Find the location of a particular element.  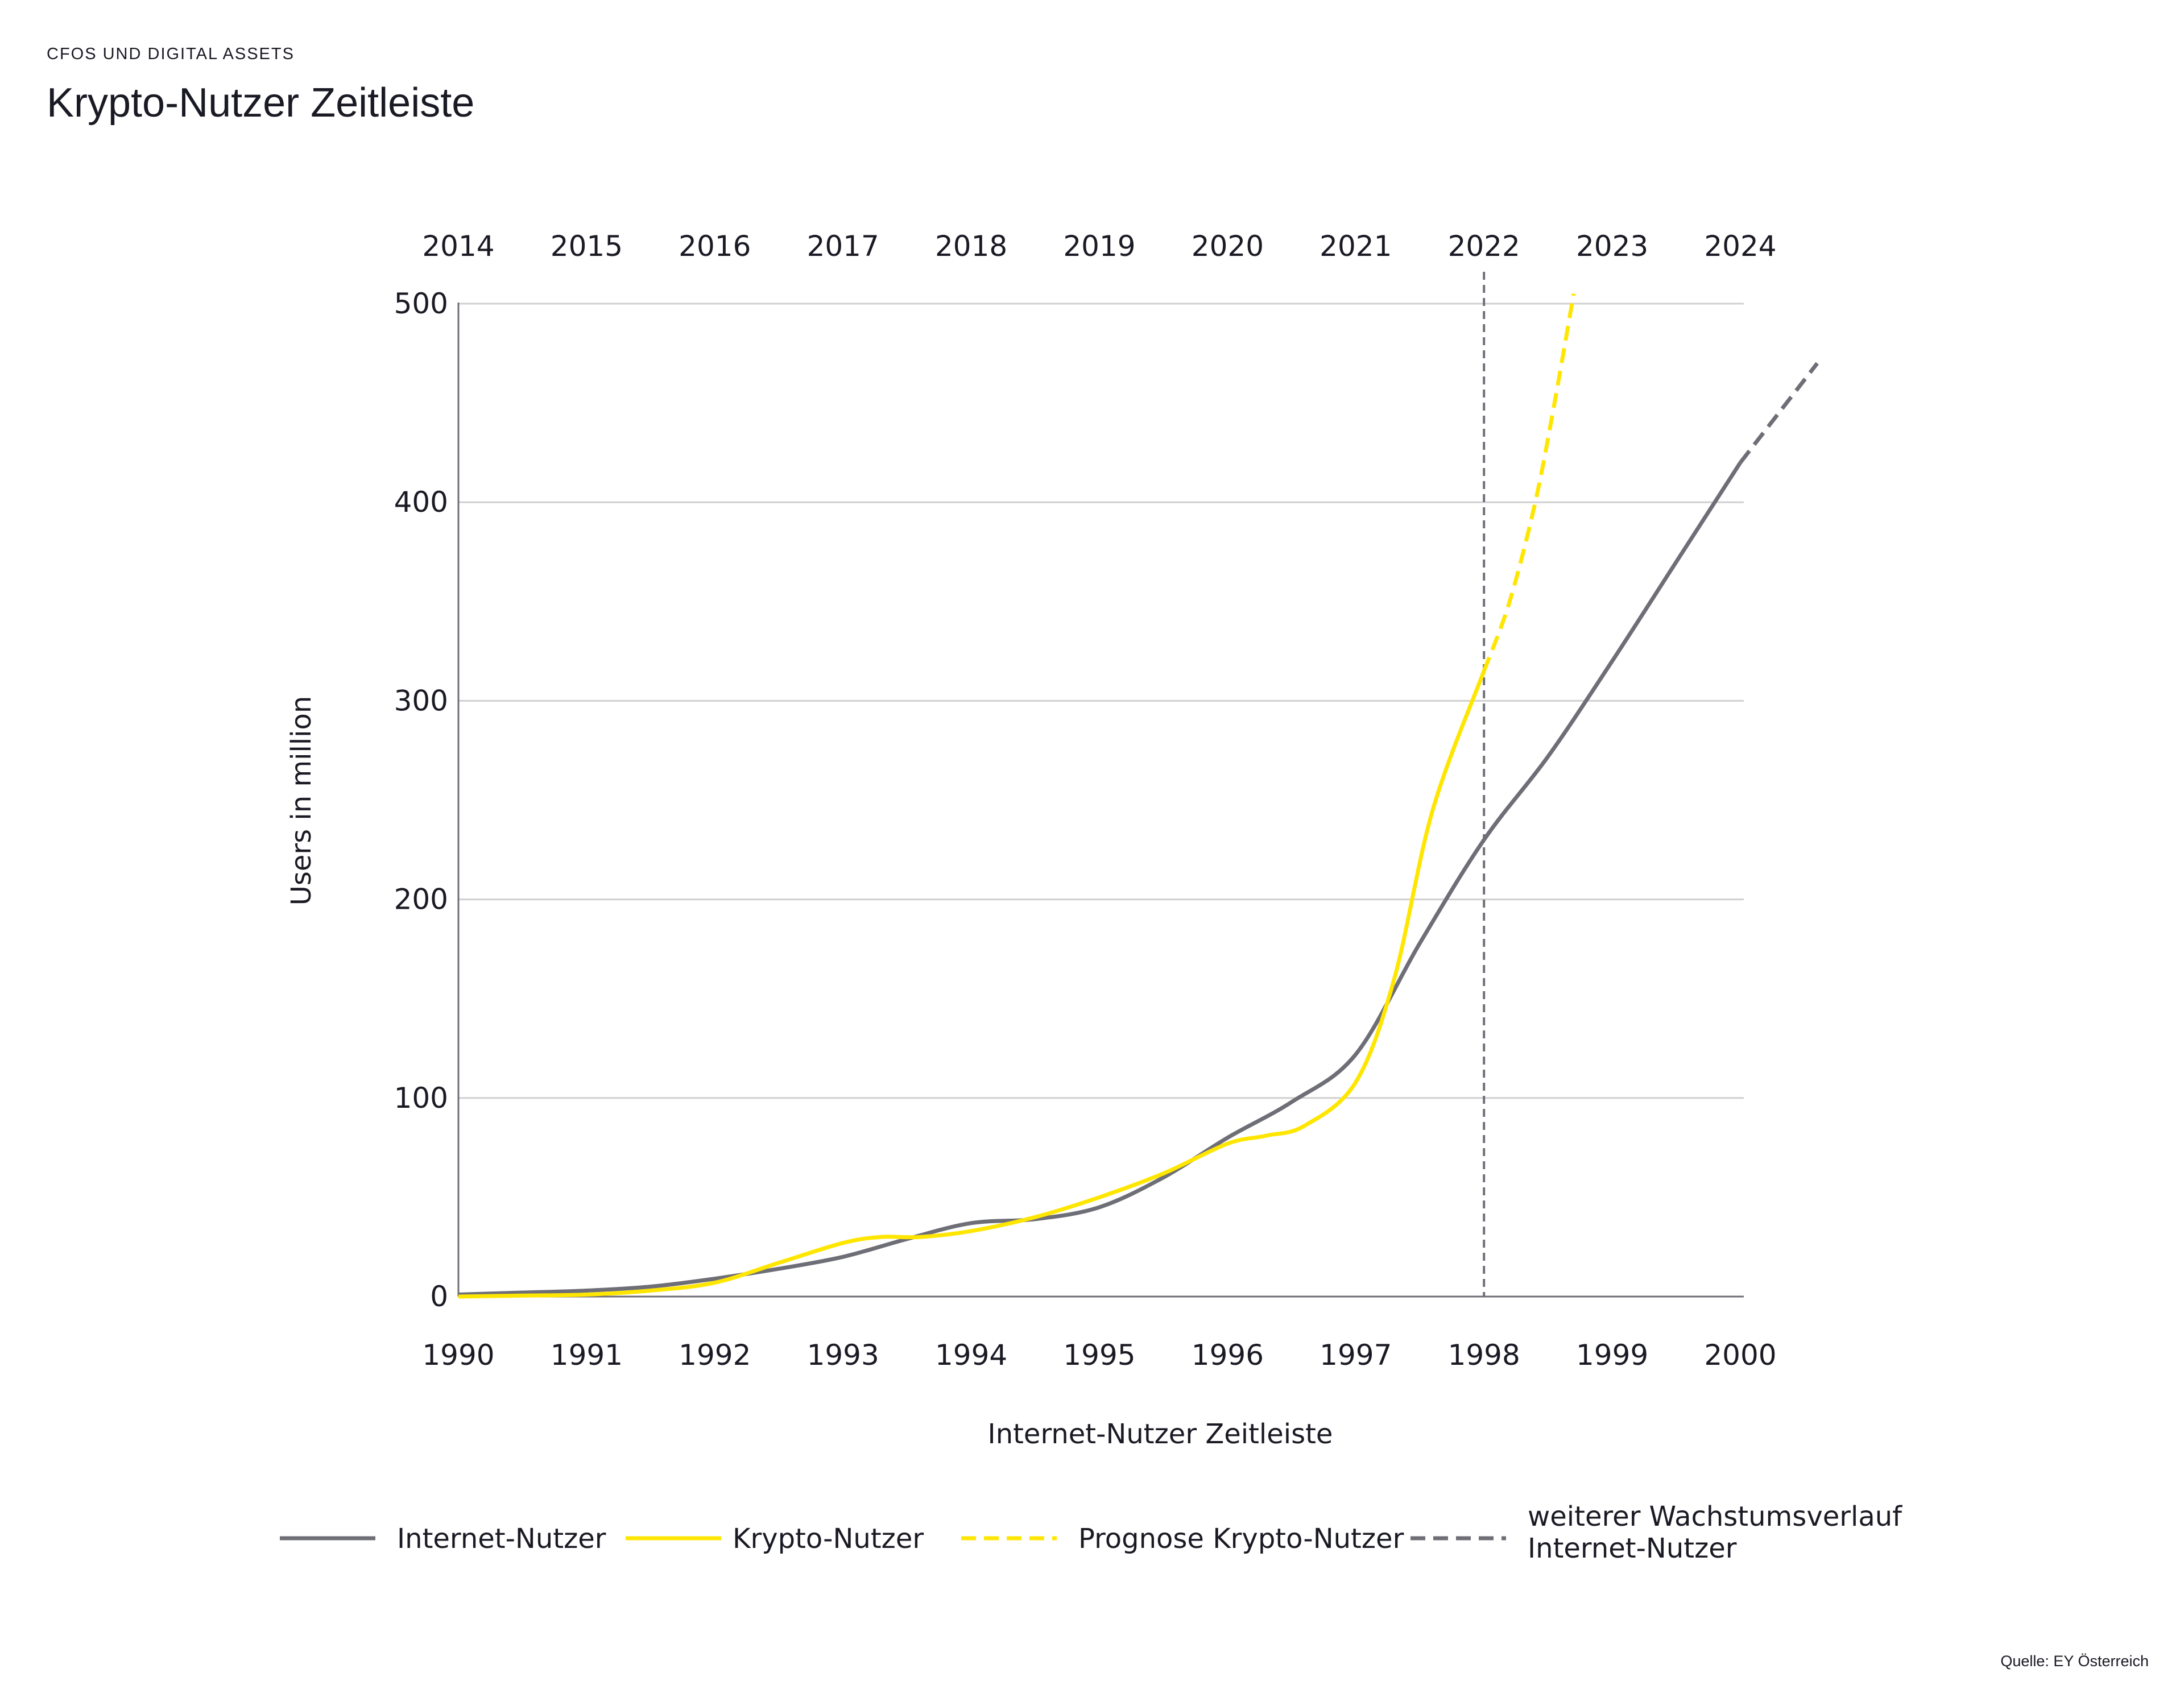

x-top-tick-label: 2015 is located at coordinates (587, 247).